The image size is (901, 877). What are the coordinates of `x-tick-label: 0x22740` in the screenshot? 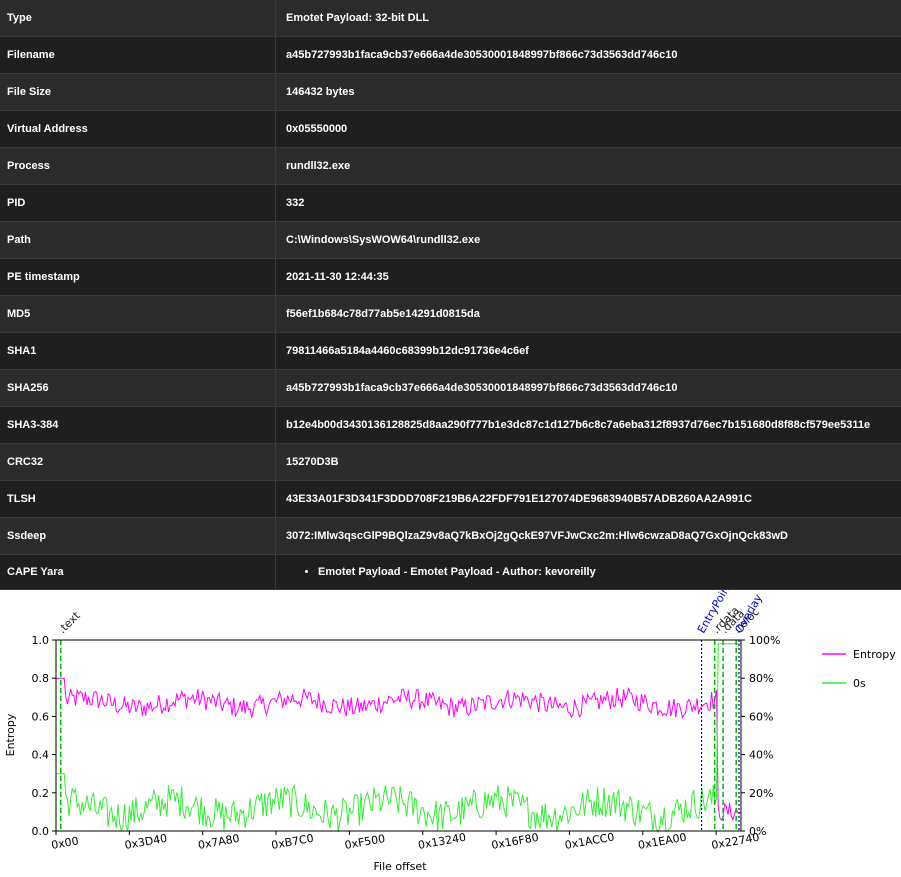 It's located at (735, 841).